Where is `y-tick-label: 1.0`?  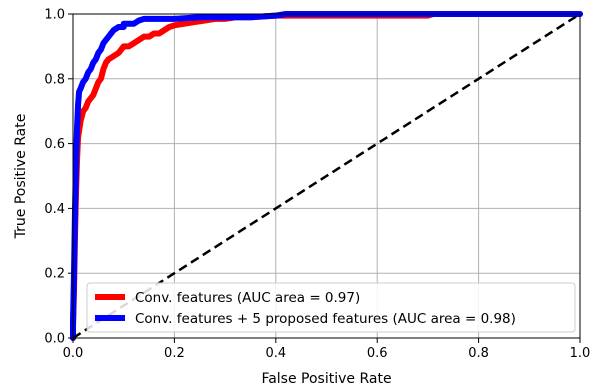
y-tick-label: 1.0 is located at coordinates (54, 15).